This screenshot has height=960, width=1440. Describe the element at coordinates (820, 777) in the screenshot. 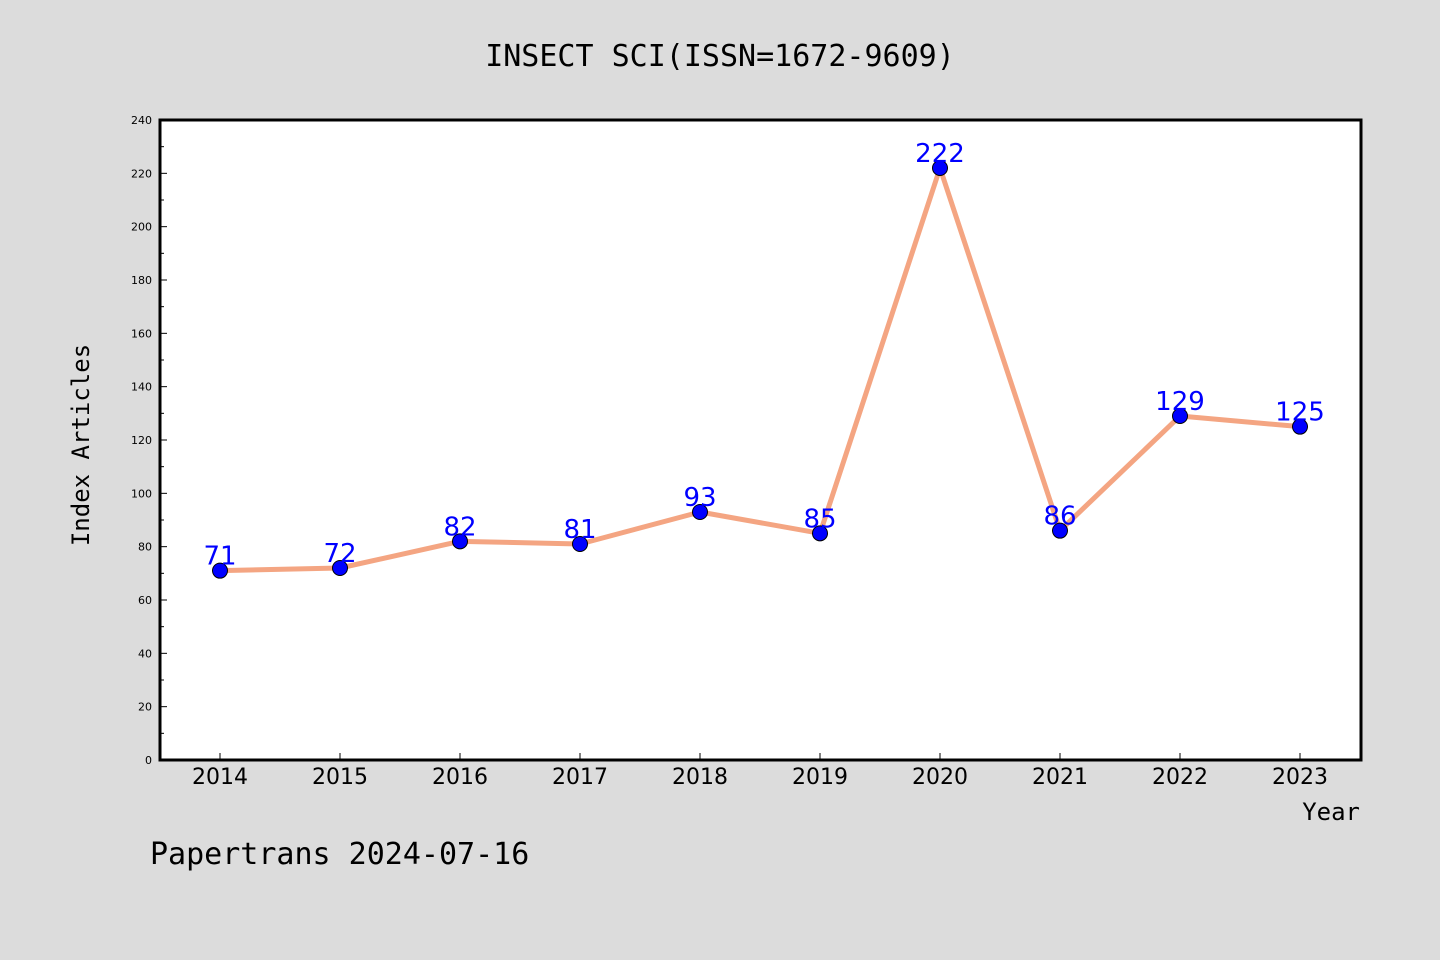

I see `x-tick-label: 2019` at that location.